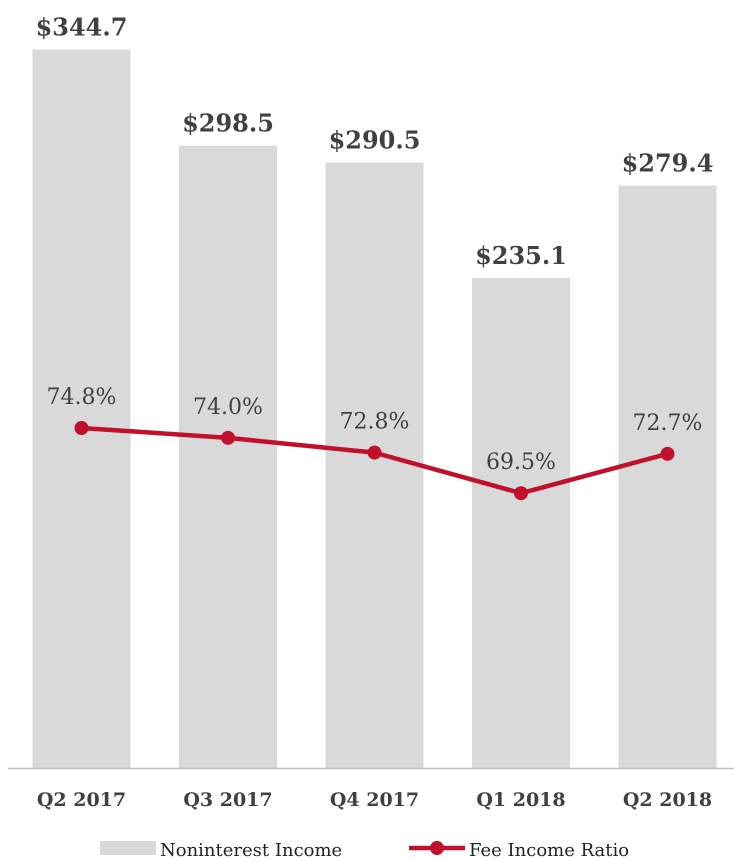 Image resolution: width=734 pixels, height=860 pixels. Describe the element at coordinates (81, 800) in the screenshot. I see `x-tick-label-q2-2017: Q2 2017` at that location.